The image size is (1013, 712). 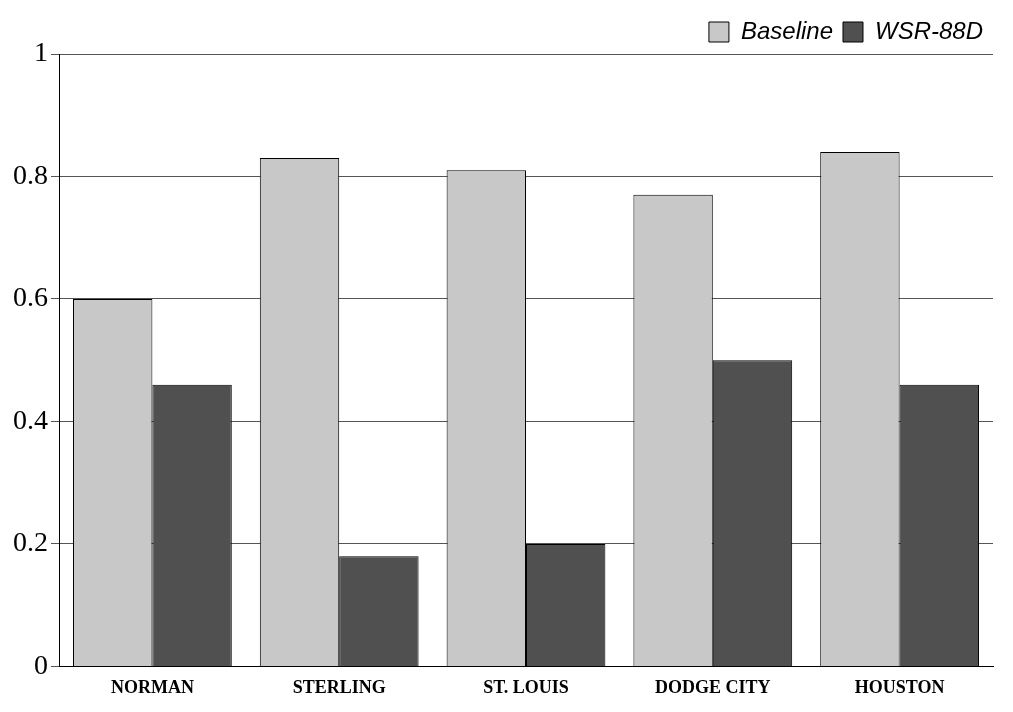 What do you see at coordinates (30, 419) in the screenshot?
I see `y-tick-label: 0.4` at bounding box center [30, 419].